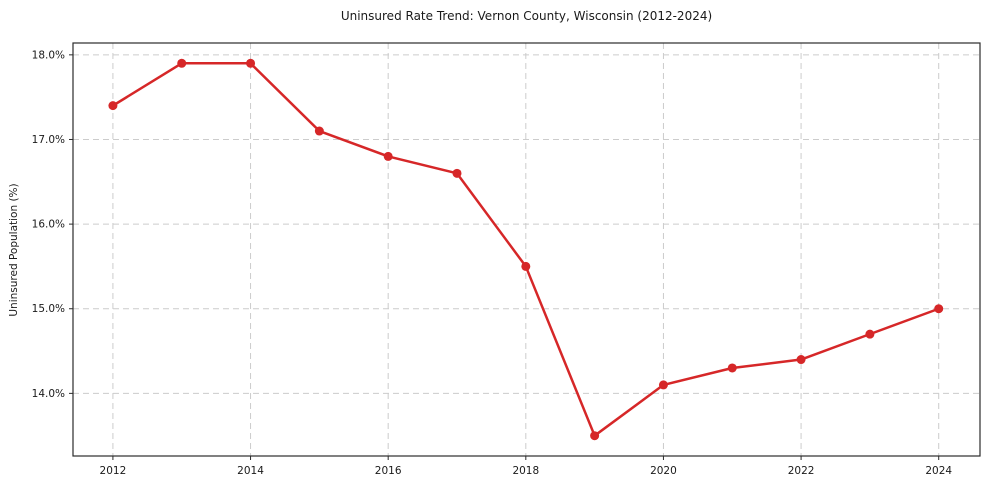  I want to click on y-tick-label: 16.0%, so click(48, 225).